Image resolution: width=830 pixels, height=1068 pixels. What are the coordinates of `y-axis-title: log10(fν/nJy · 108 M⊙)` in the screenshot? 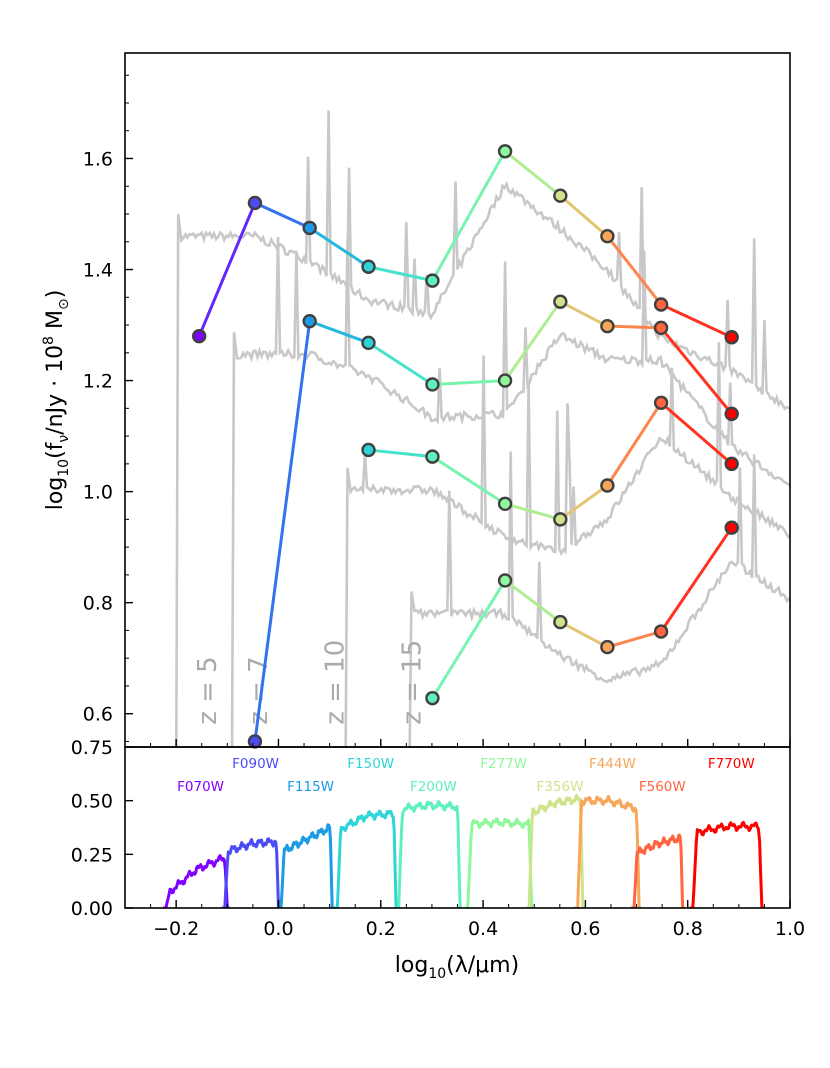 It's located at (56, 400).